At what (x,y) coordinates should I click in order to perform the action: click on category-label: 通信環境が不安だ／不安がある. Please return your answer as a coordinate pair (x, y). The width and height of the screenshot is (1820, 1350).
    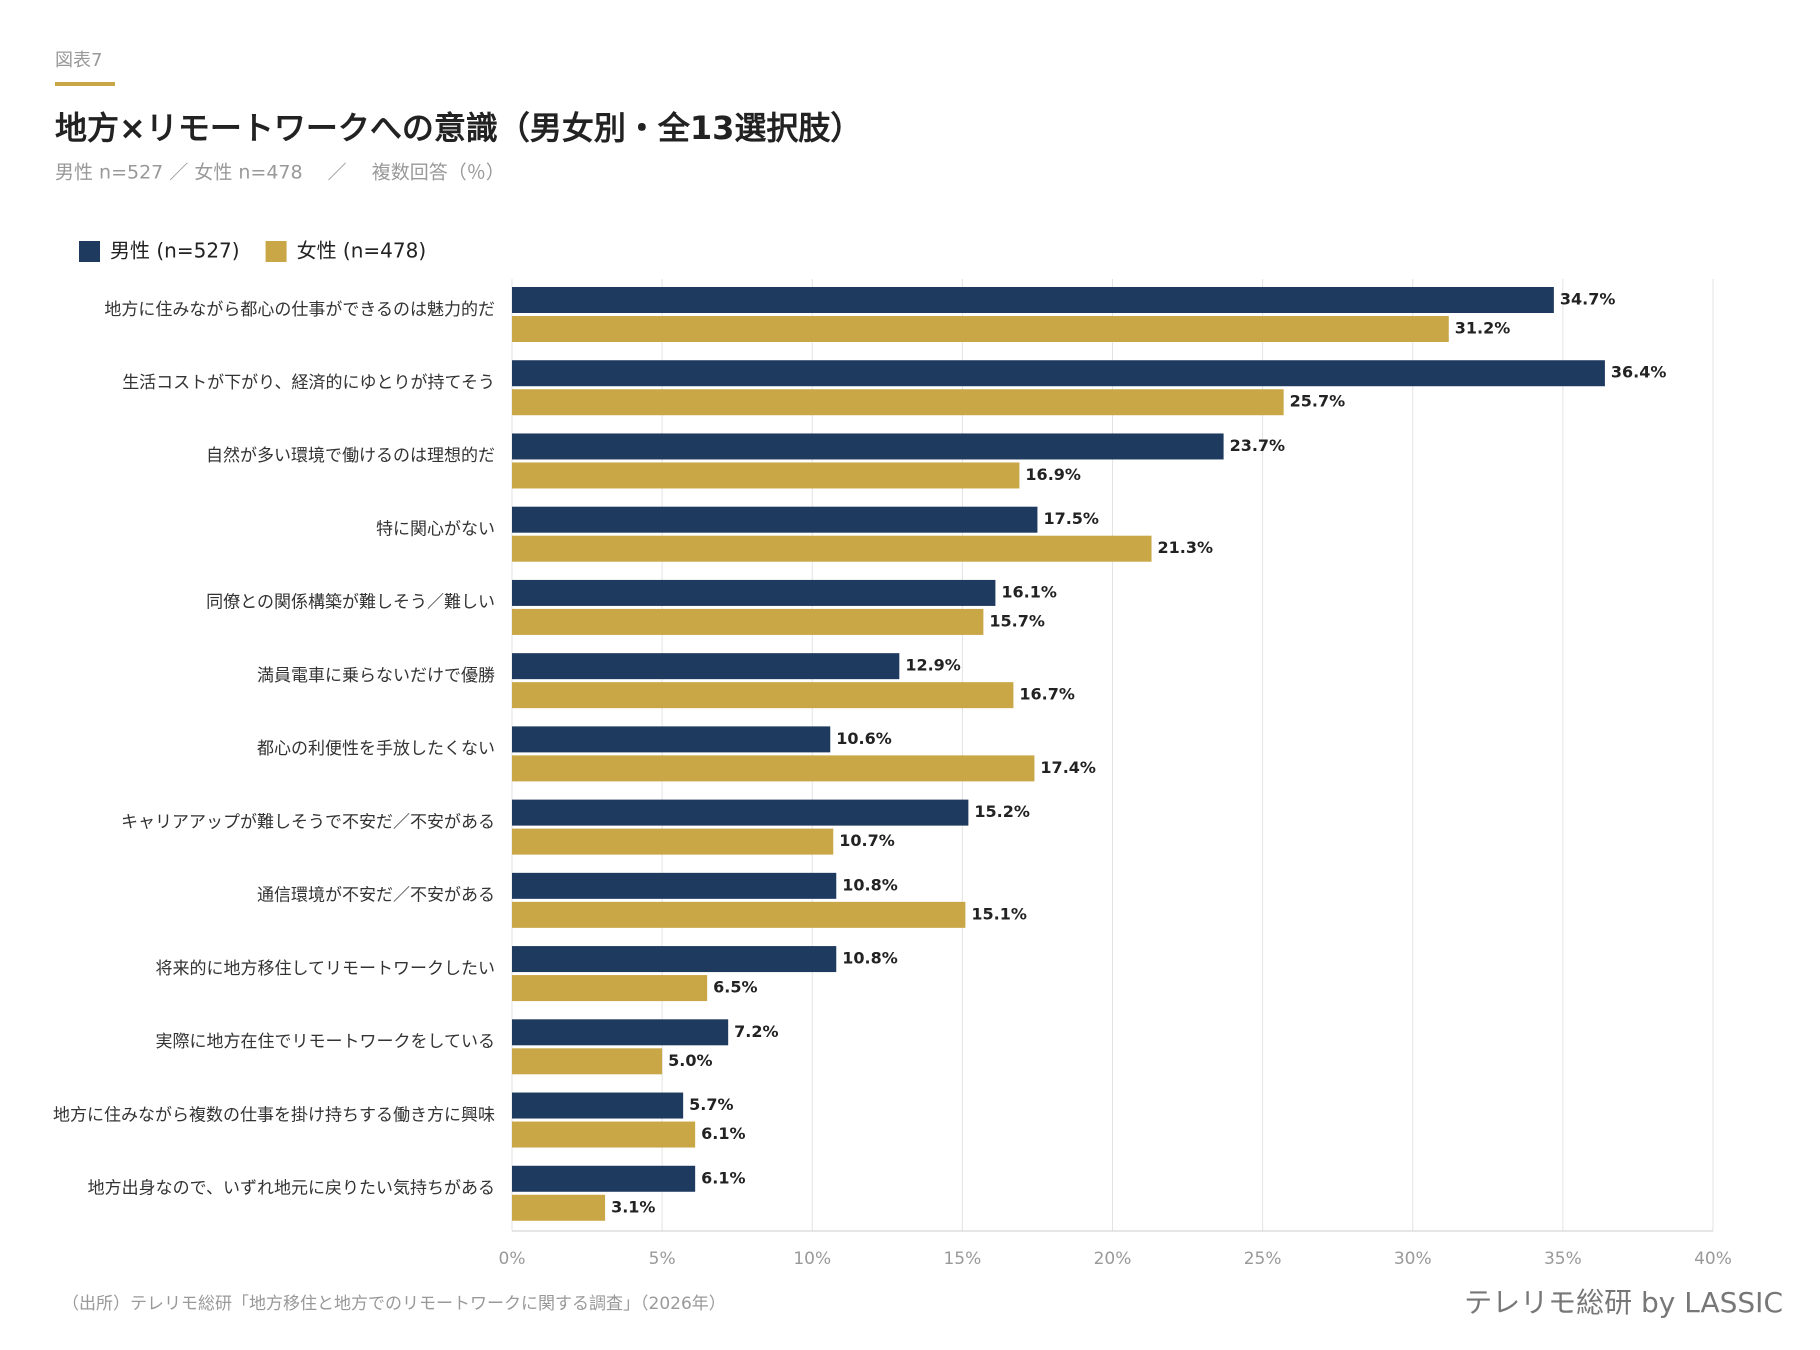
    Looking at the image, I should click on (376, 896).